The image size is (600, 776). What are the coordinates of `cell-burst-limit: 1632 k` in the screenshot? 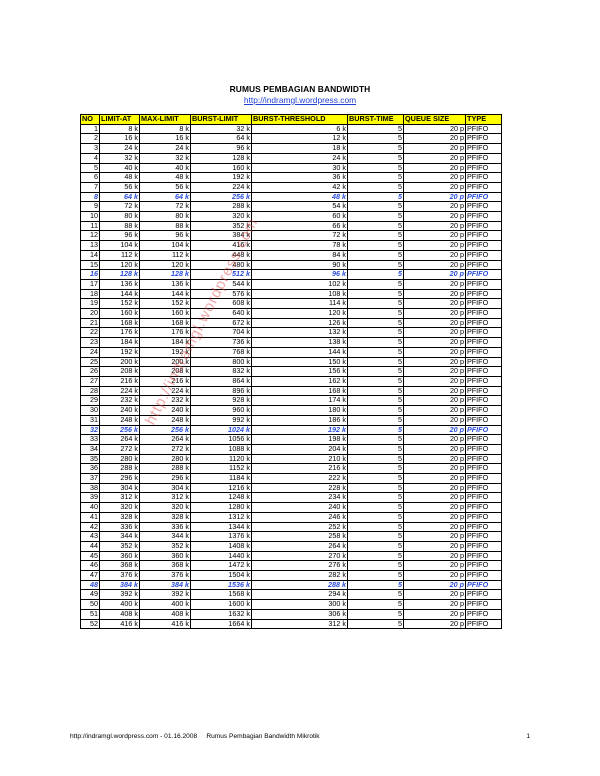 It's located at (221, 614).